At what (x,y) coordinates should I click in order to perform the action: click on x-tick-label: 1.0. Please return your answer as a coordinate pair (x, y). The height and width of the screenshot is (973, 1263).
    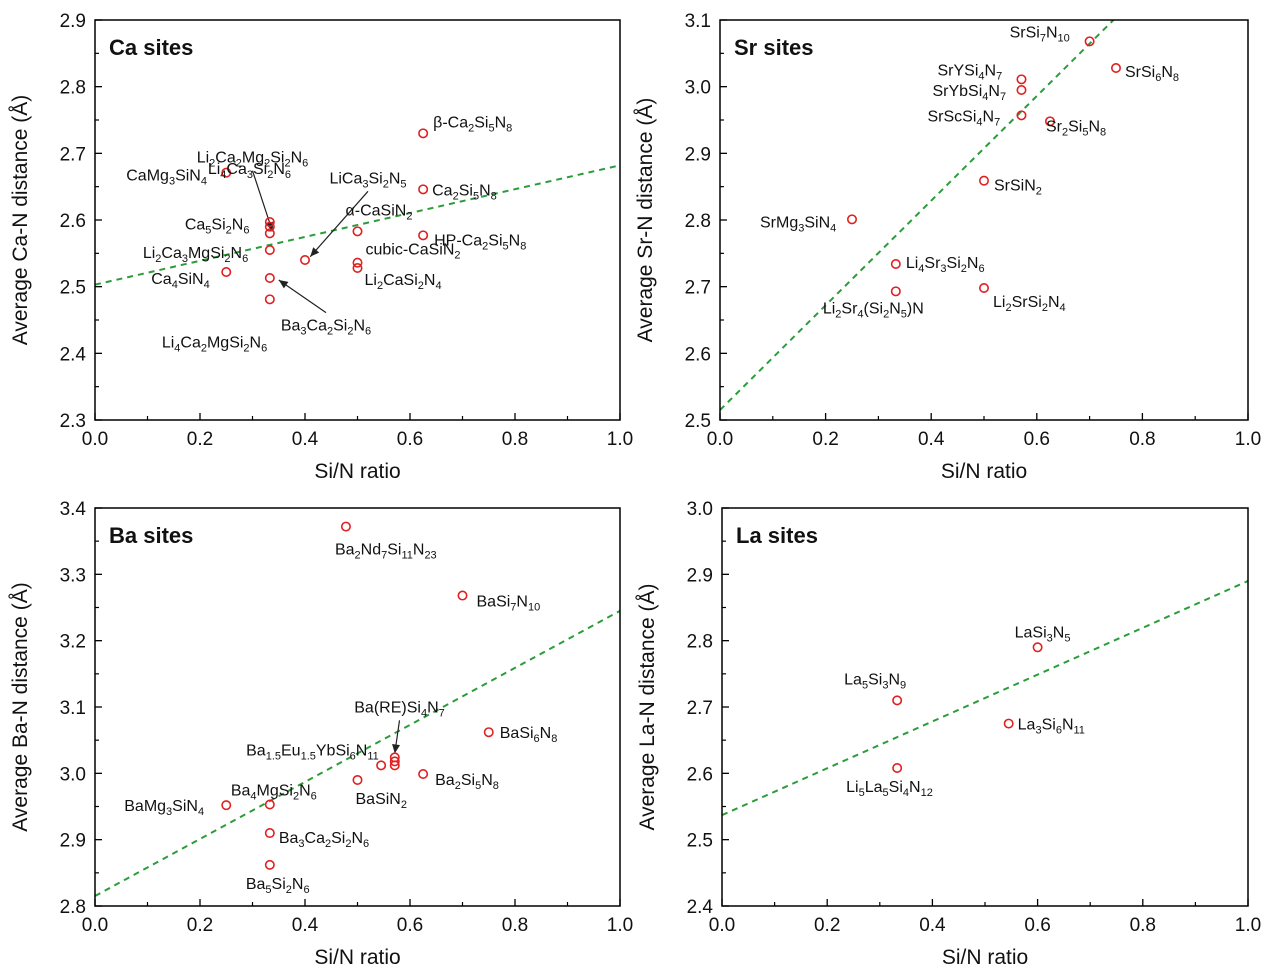
    Looking at the image, I should click on (1248, 439).